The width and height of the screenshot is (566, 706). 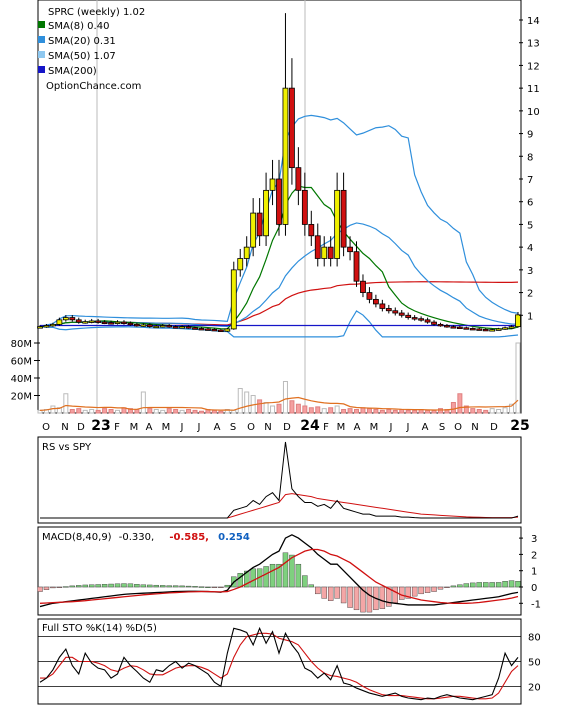 I want to click on x-axis-label: 23, so click(x=100, y=426).